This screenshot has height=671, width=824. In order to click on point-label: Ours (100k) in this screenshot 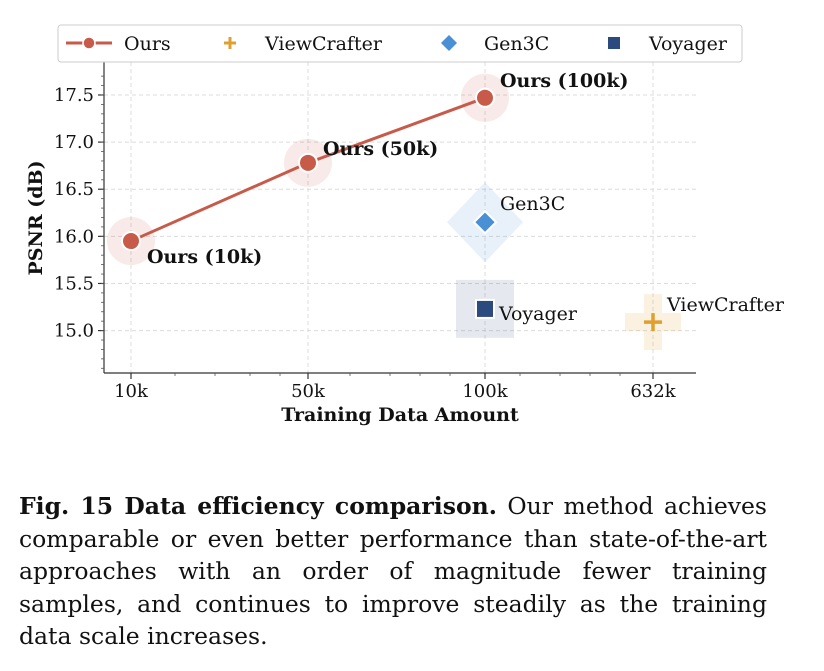, I will do `click(564, 81)`.